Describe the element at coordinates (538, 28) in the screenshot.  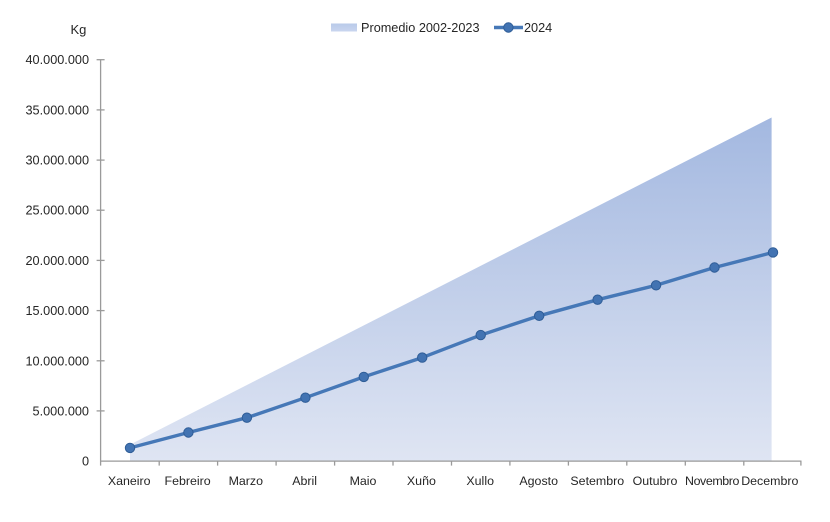
I see `svg-text: 2024` at that location.